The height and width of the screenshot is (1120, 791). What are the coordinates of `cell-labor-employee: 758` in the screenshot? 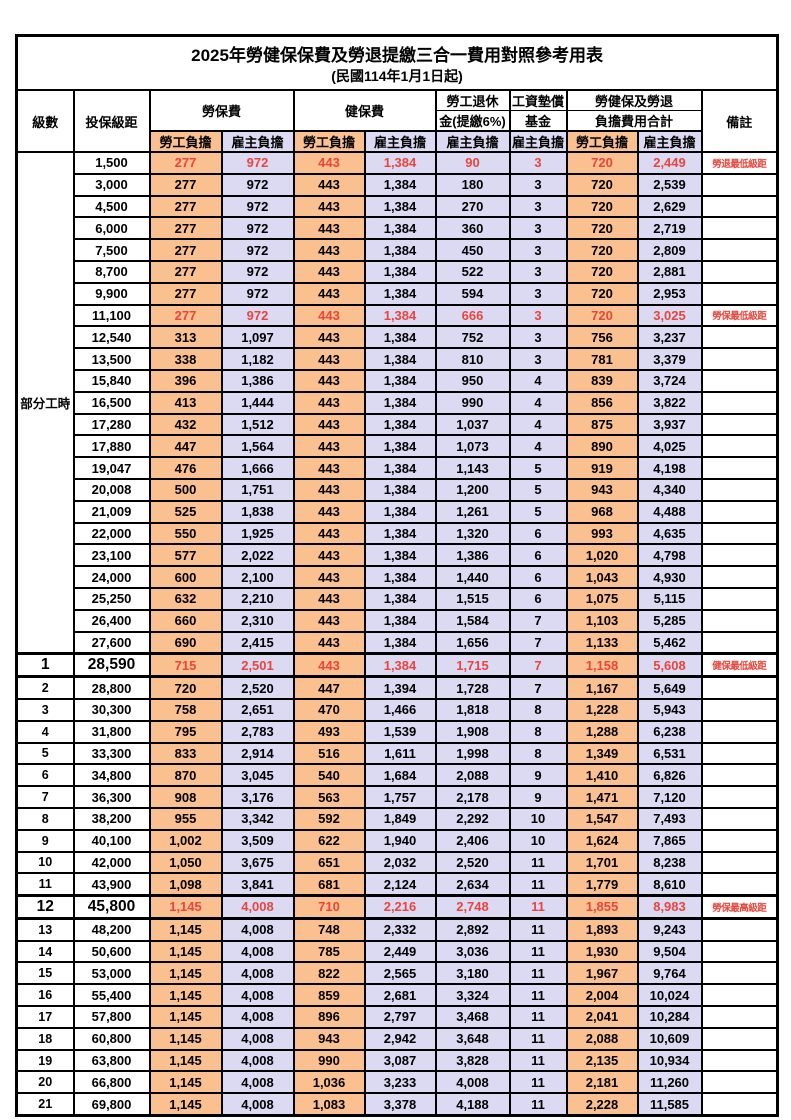 It's located at (185, 709).